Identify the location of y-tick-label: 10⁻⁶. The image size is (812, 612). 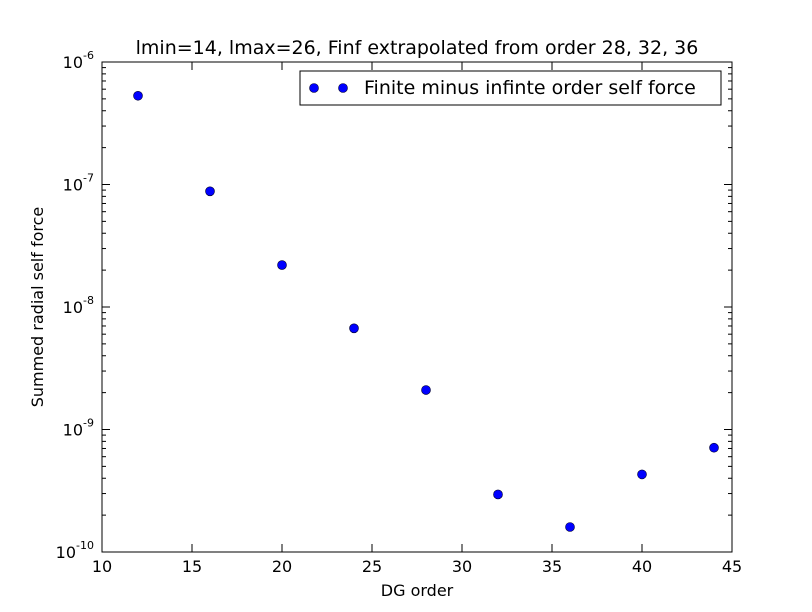
(78, 60).